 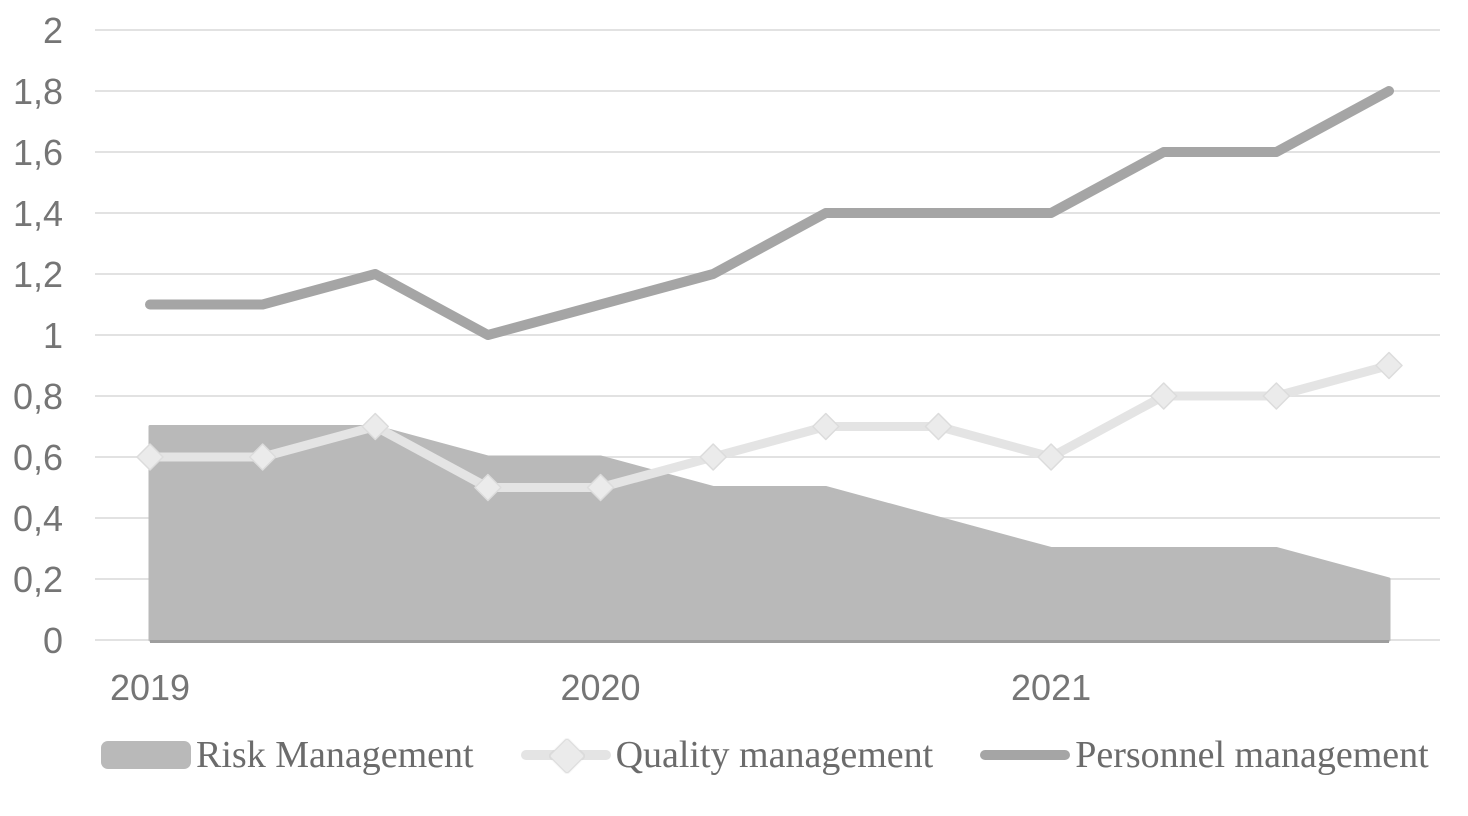 I want to click on y-tick-label: 0,8, so click(x=38, y=396).